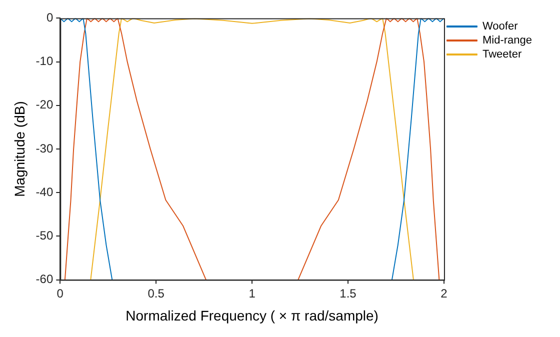  Describe the element at coordinates (60, 293) in the screenshot. I see `x-tick-label: 0` at that location.